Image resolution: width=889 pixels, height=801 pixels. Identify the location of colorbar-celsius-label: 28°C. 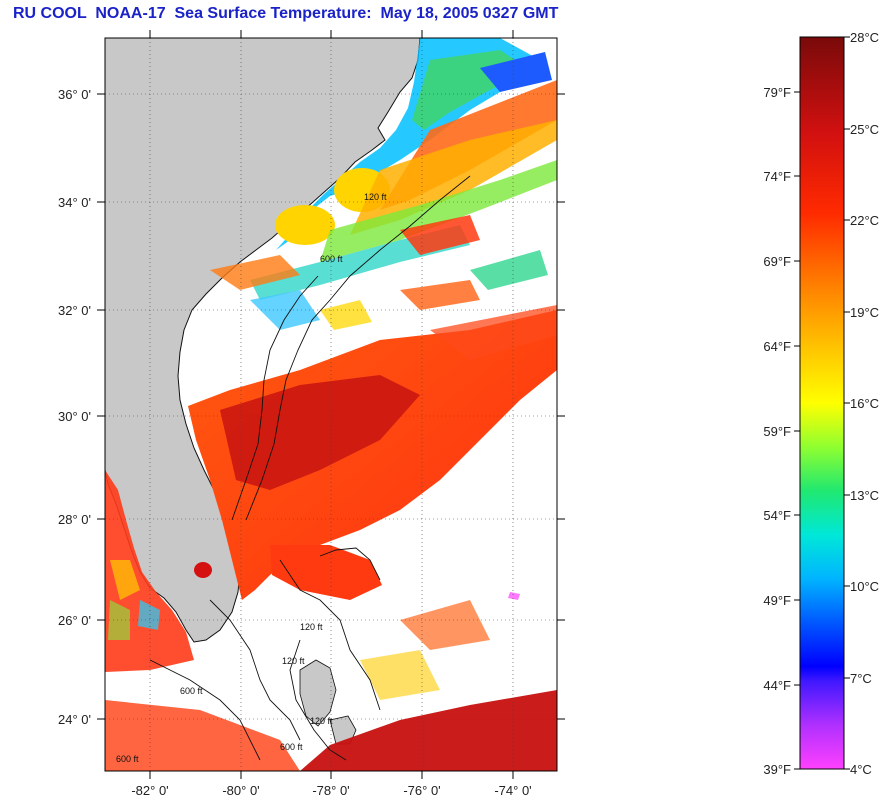
(864, 37).